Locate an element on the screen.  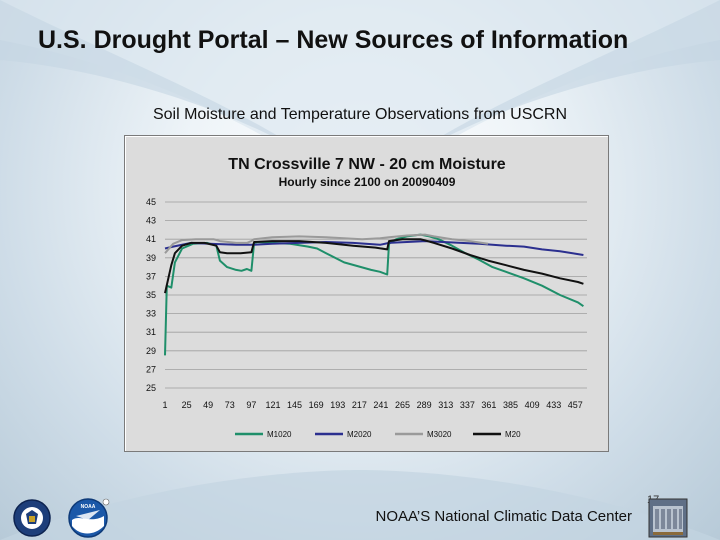
y-tick-label: 39 is located at coordinates (151, 258).